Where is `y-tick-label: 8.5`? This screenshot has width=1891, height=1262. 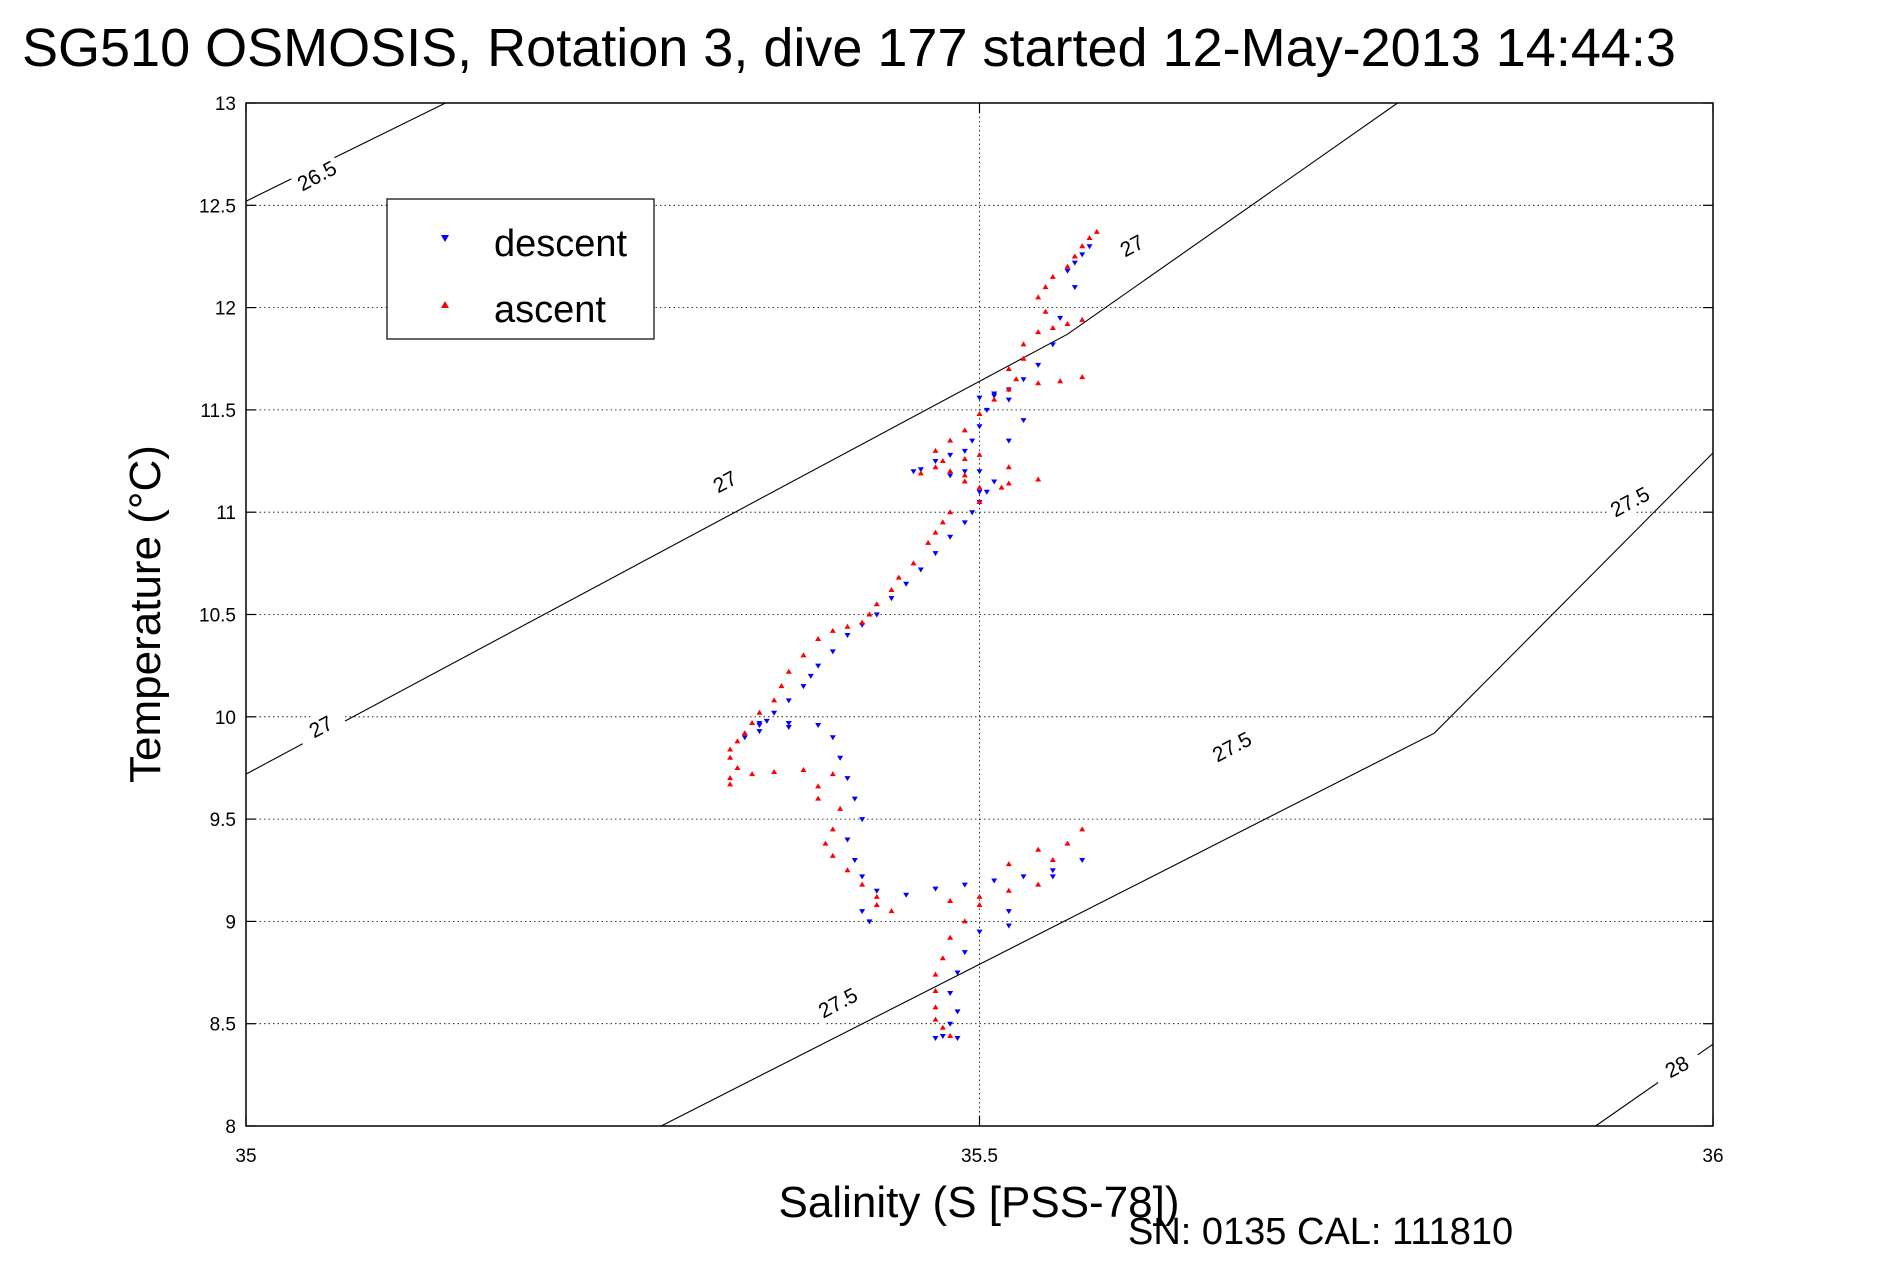 y-tick-label: 8.5 is located at coordinates (223, 1025).